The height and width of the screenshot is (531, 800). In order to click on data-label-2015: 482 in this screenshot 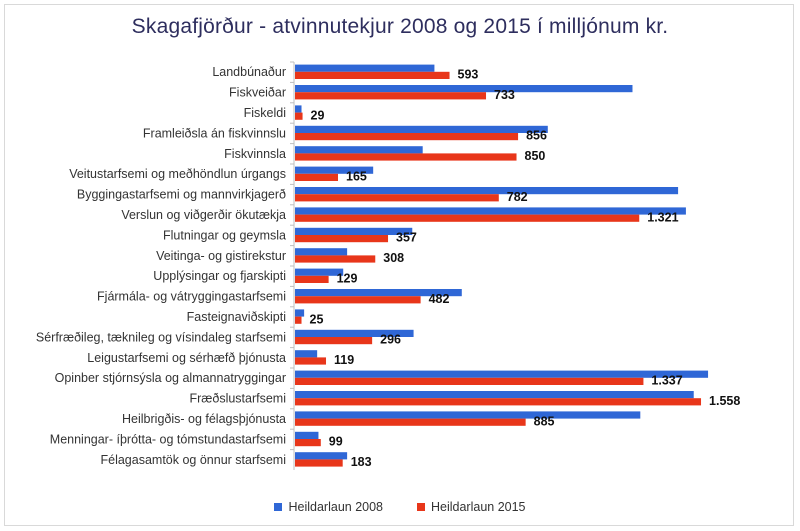, I will do `click(439, 299)`.